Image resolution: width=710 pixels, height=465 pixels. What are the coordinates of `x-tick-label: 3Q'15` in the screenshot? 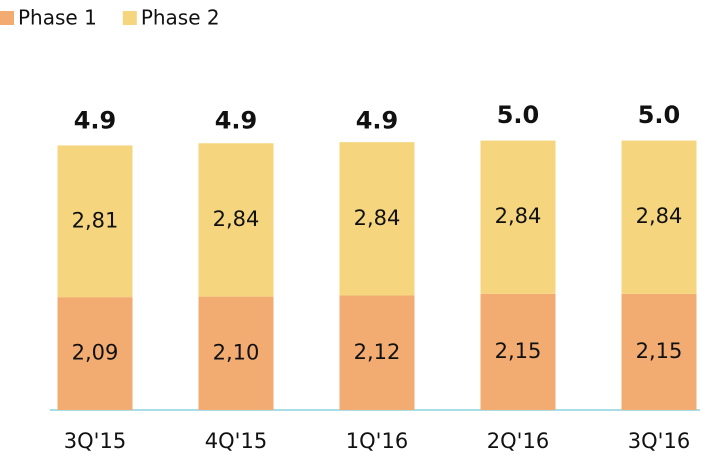 It's located at (95, 441).